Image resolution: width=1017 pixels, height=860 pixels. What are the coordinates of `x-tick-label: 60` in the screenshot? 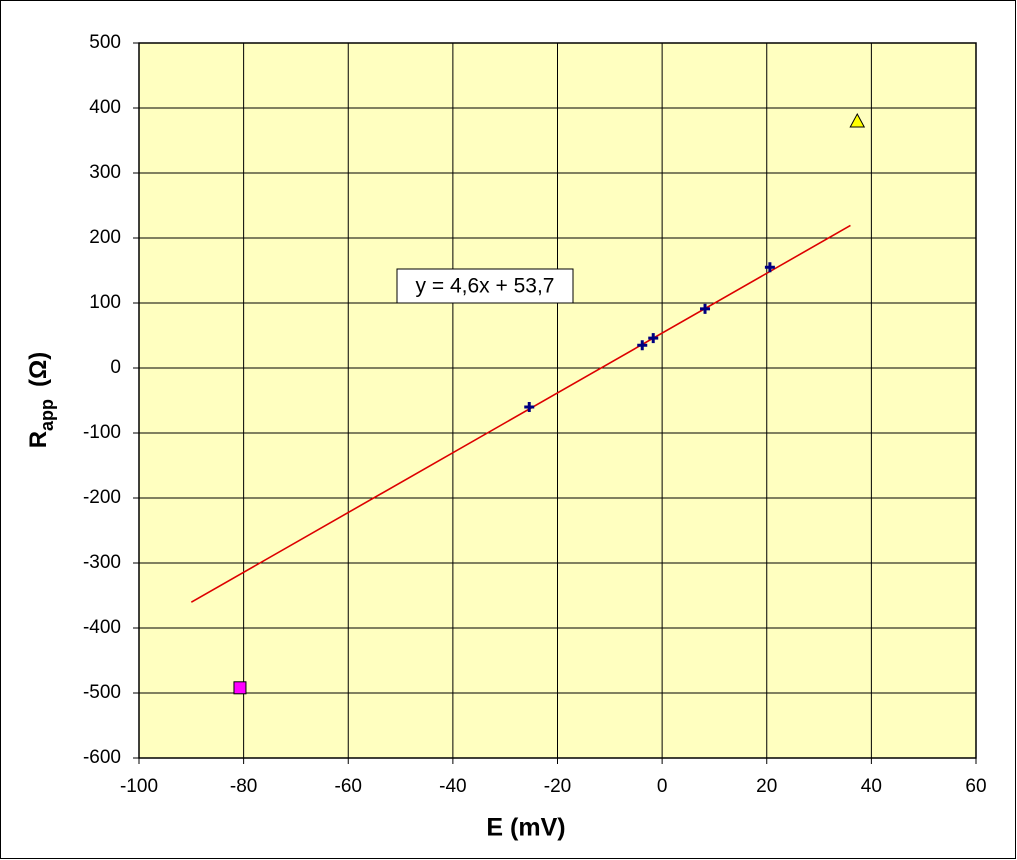 It's located at (975, 786).